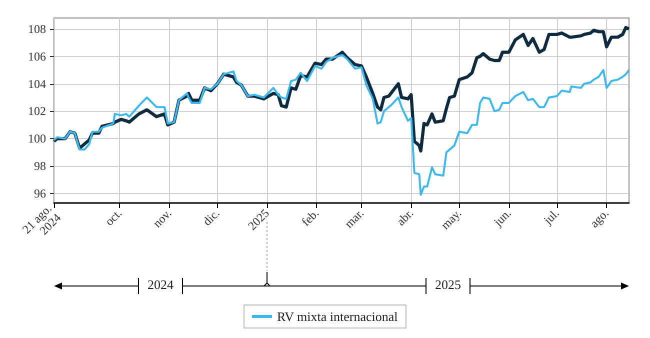 This screenshot has width=650, height=338. What do you see at coordinates (162, 218) in the screenshot?
I see `x-tick-label: nov.` at bounding box center [162, 218].